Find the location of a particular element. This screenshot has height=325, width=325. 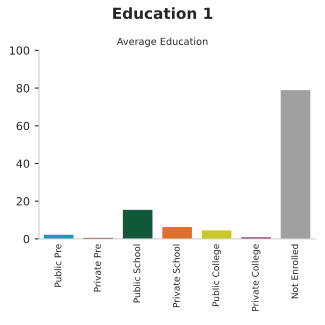

x-tick-label: Private Pre is located at coordinates (97, 268).